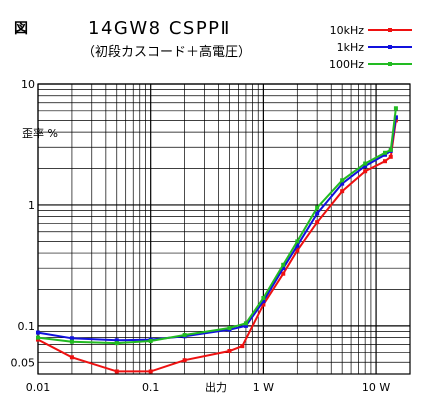 This screenshot has width=430, height=400. What do you see at coordinates (21, 29) in the screenshot?
I see `figure-label: 図` at bounding box center [21, 29].